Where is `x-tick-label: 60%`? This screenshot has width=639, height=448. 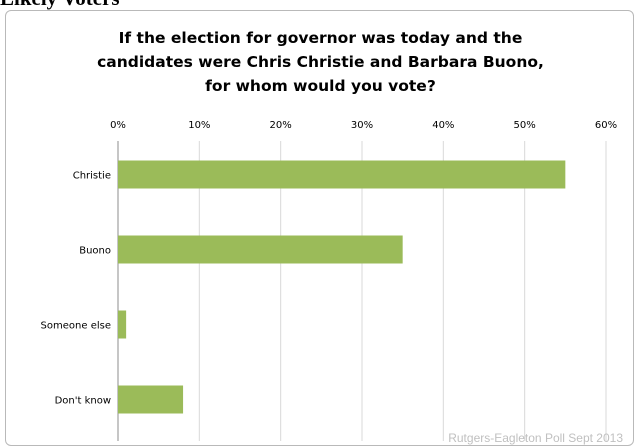 x-tick-label: 60% is located at coordinates (606, 125).